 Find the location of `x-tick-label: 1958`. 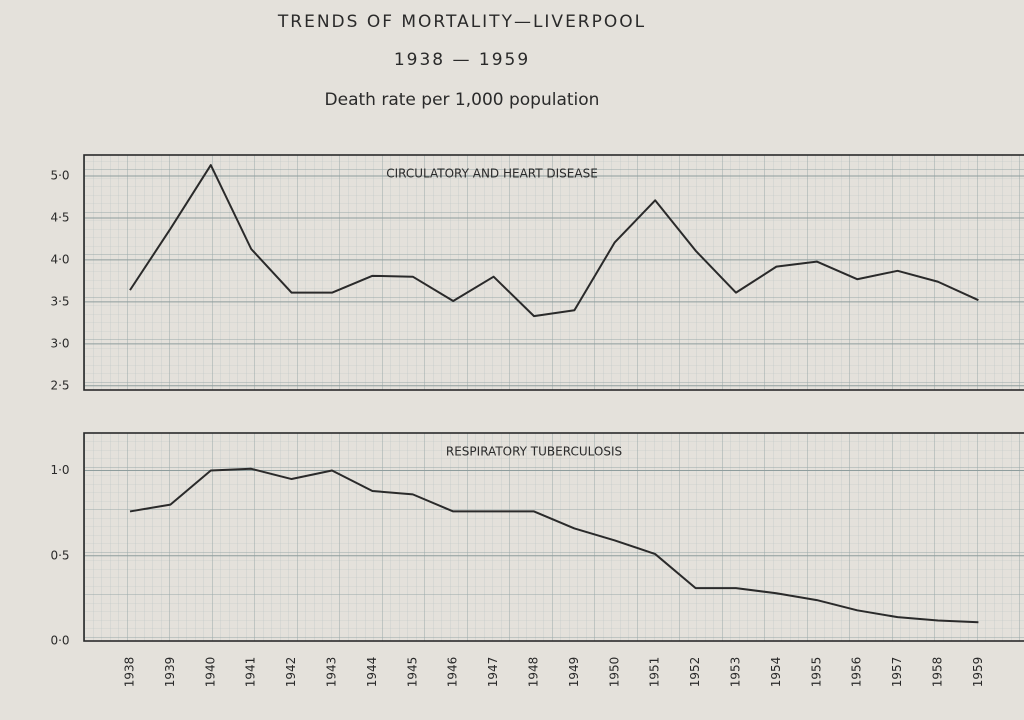

x-tick-label: 1958 is located at coordinates (938, 672).